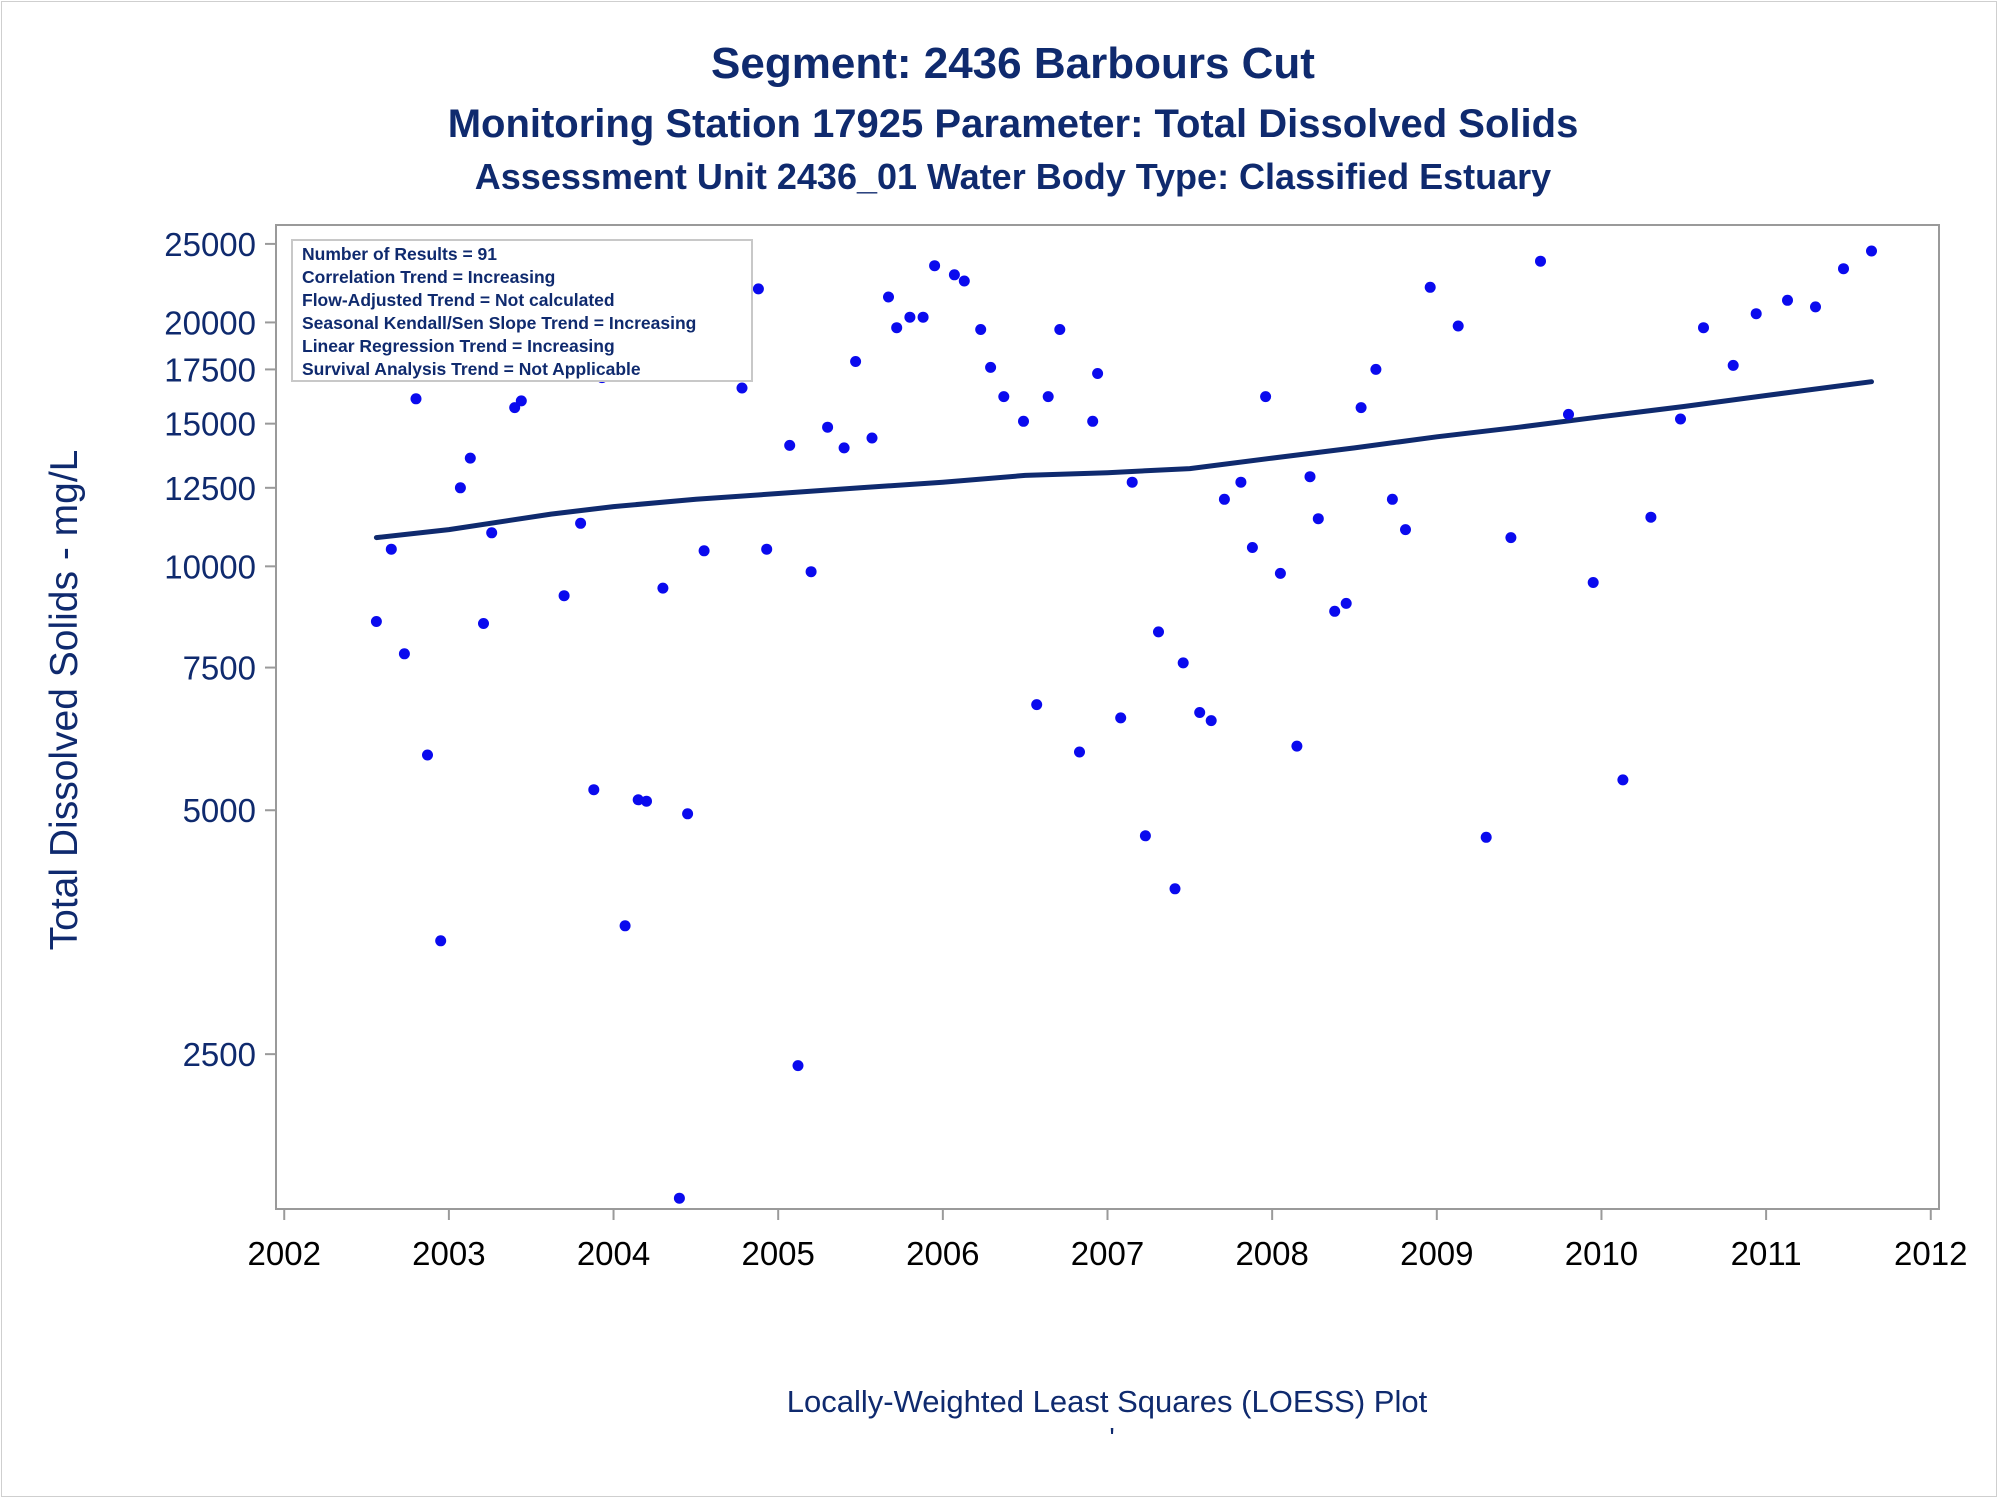  Describe the element at coordinates (210, 424) in the screenshot. I see `y-tick-label: 15000` at that location.